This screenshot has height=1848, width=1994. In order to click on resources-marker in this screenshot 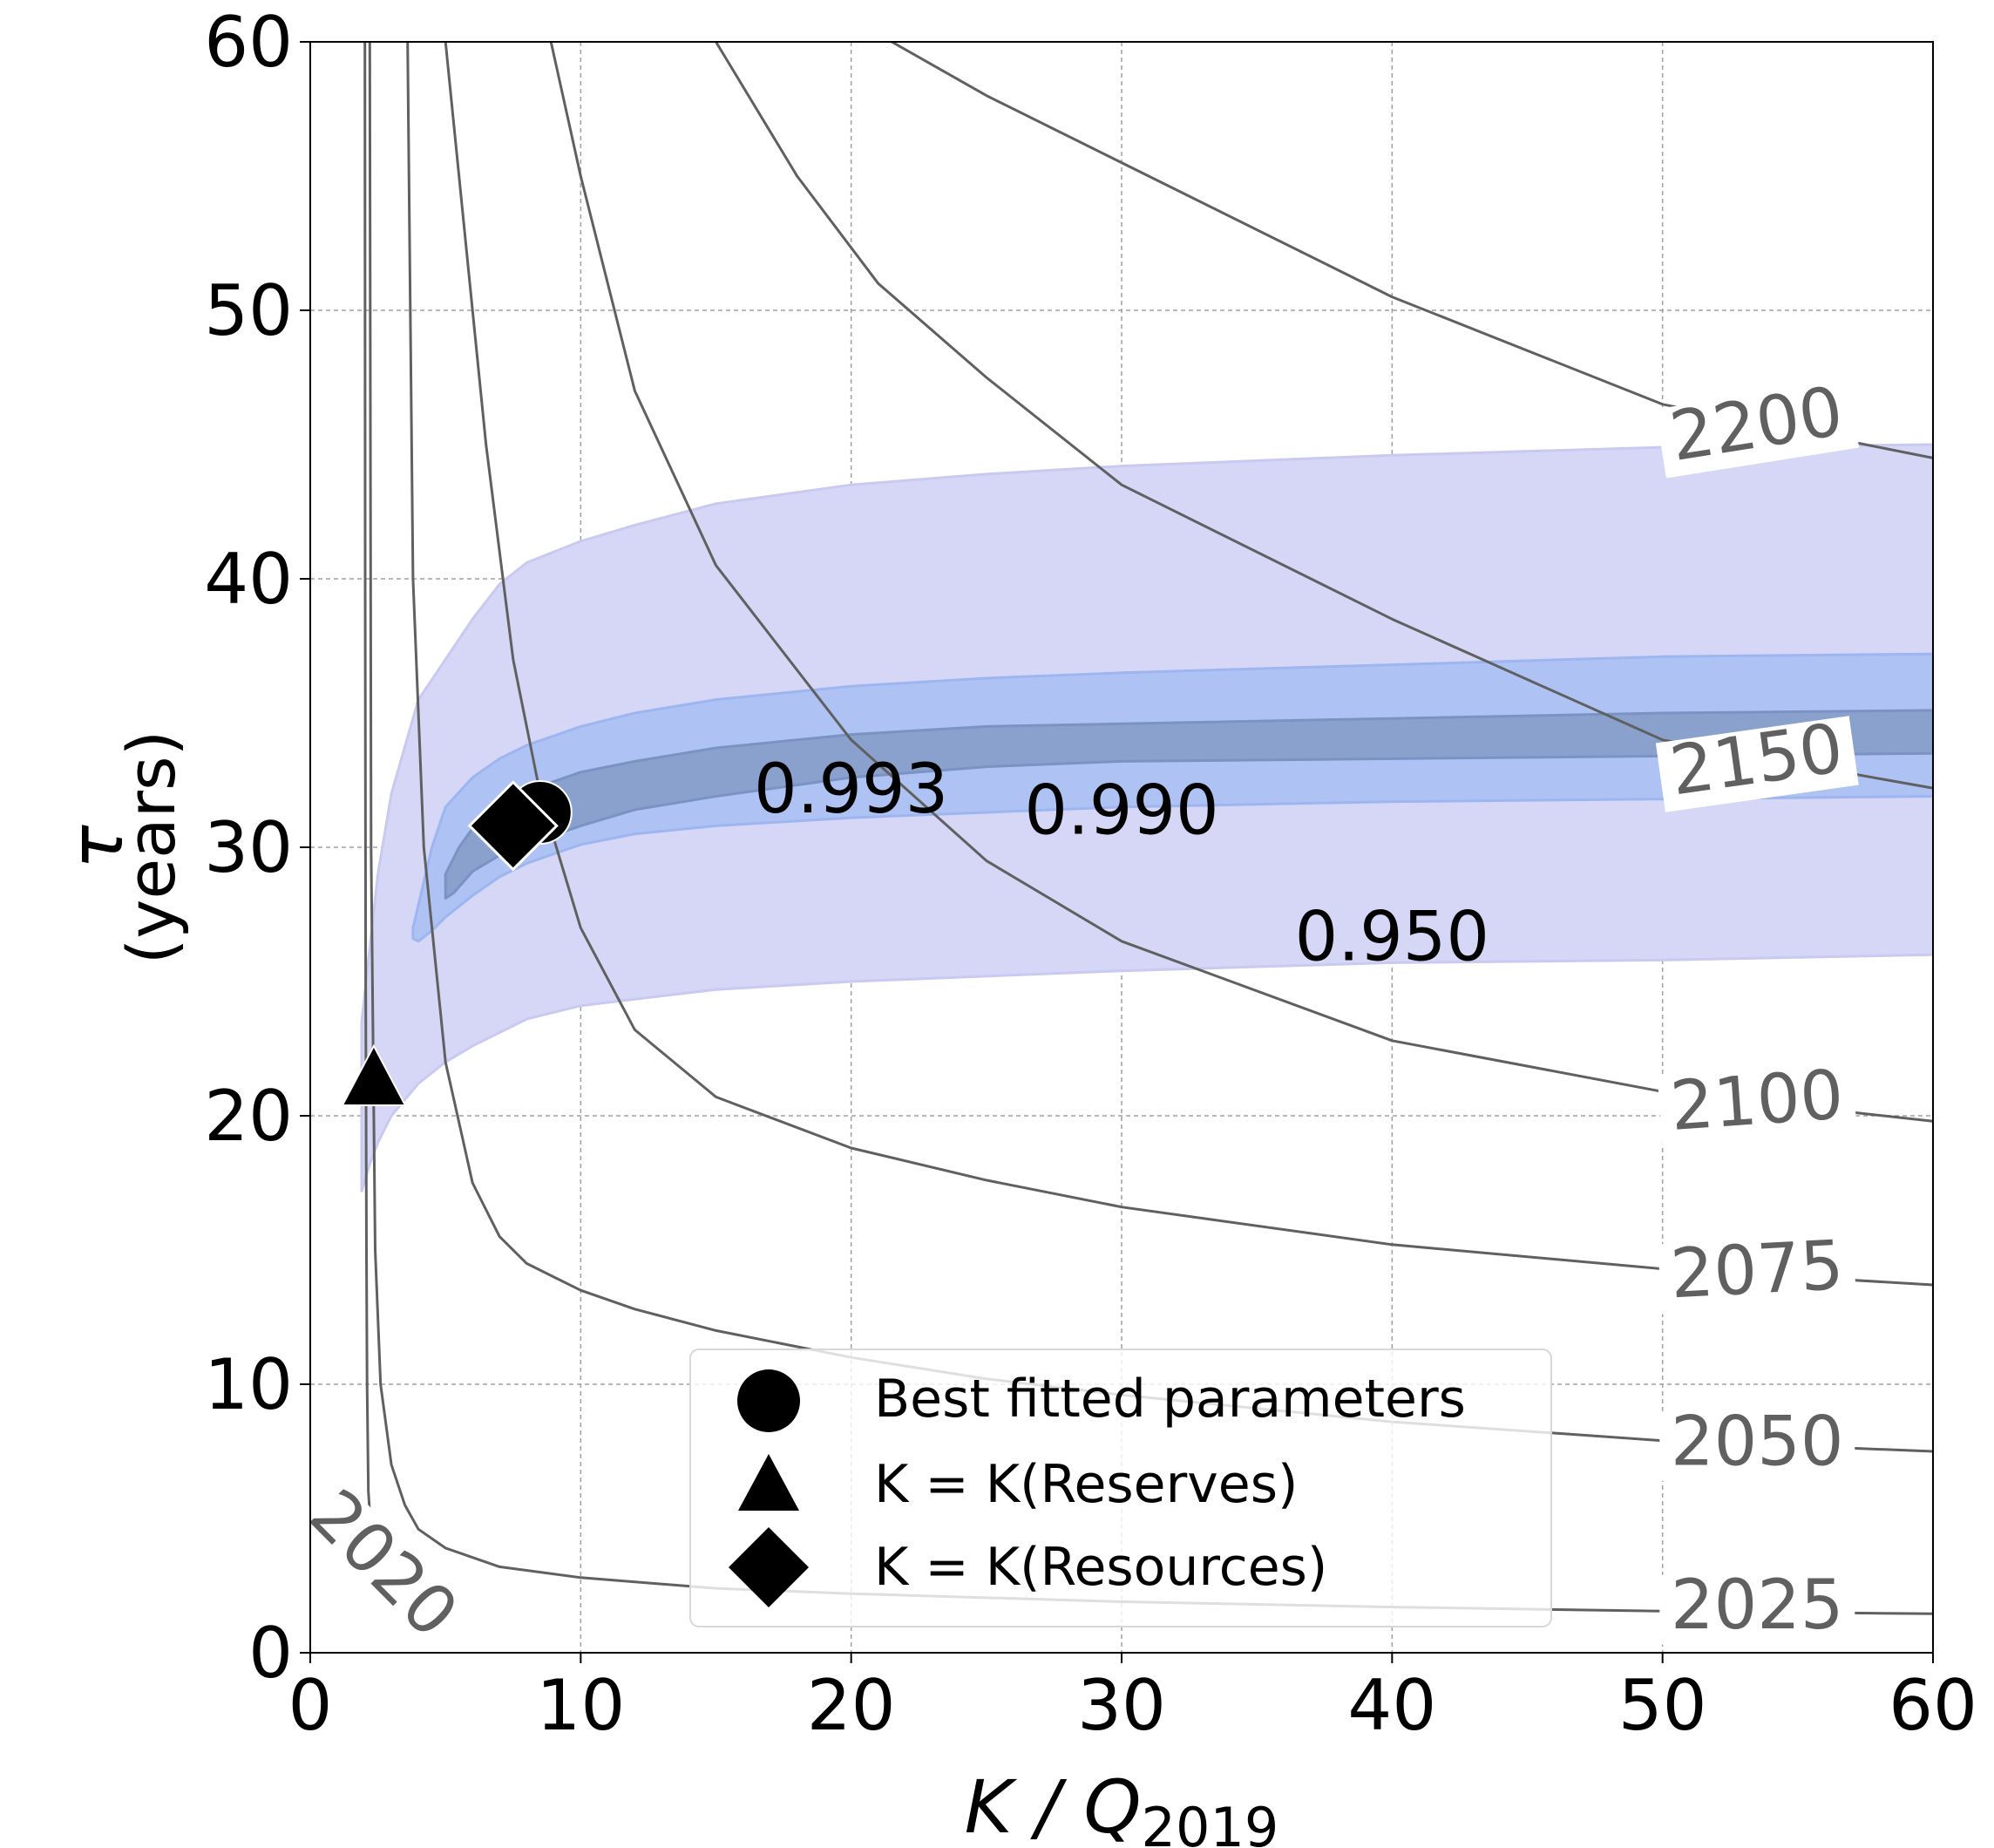, I will do `click(513, 826)`.